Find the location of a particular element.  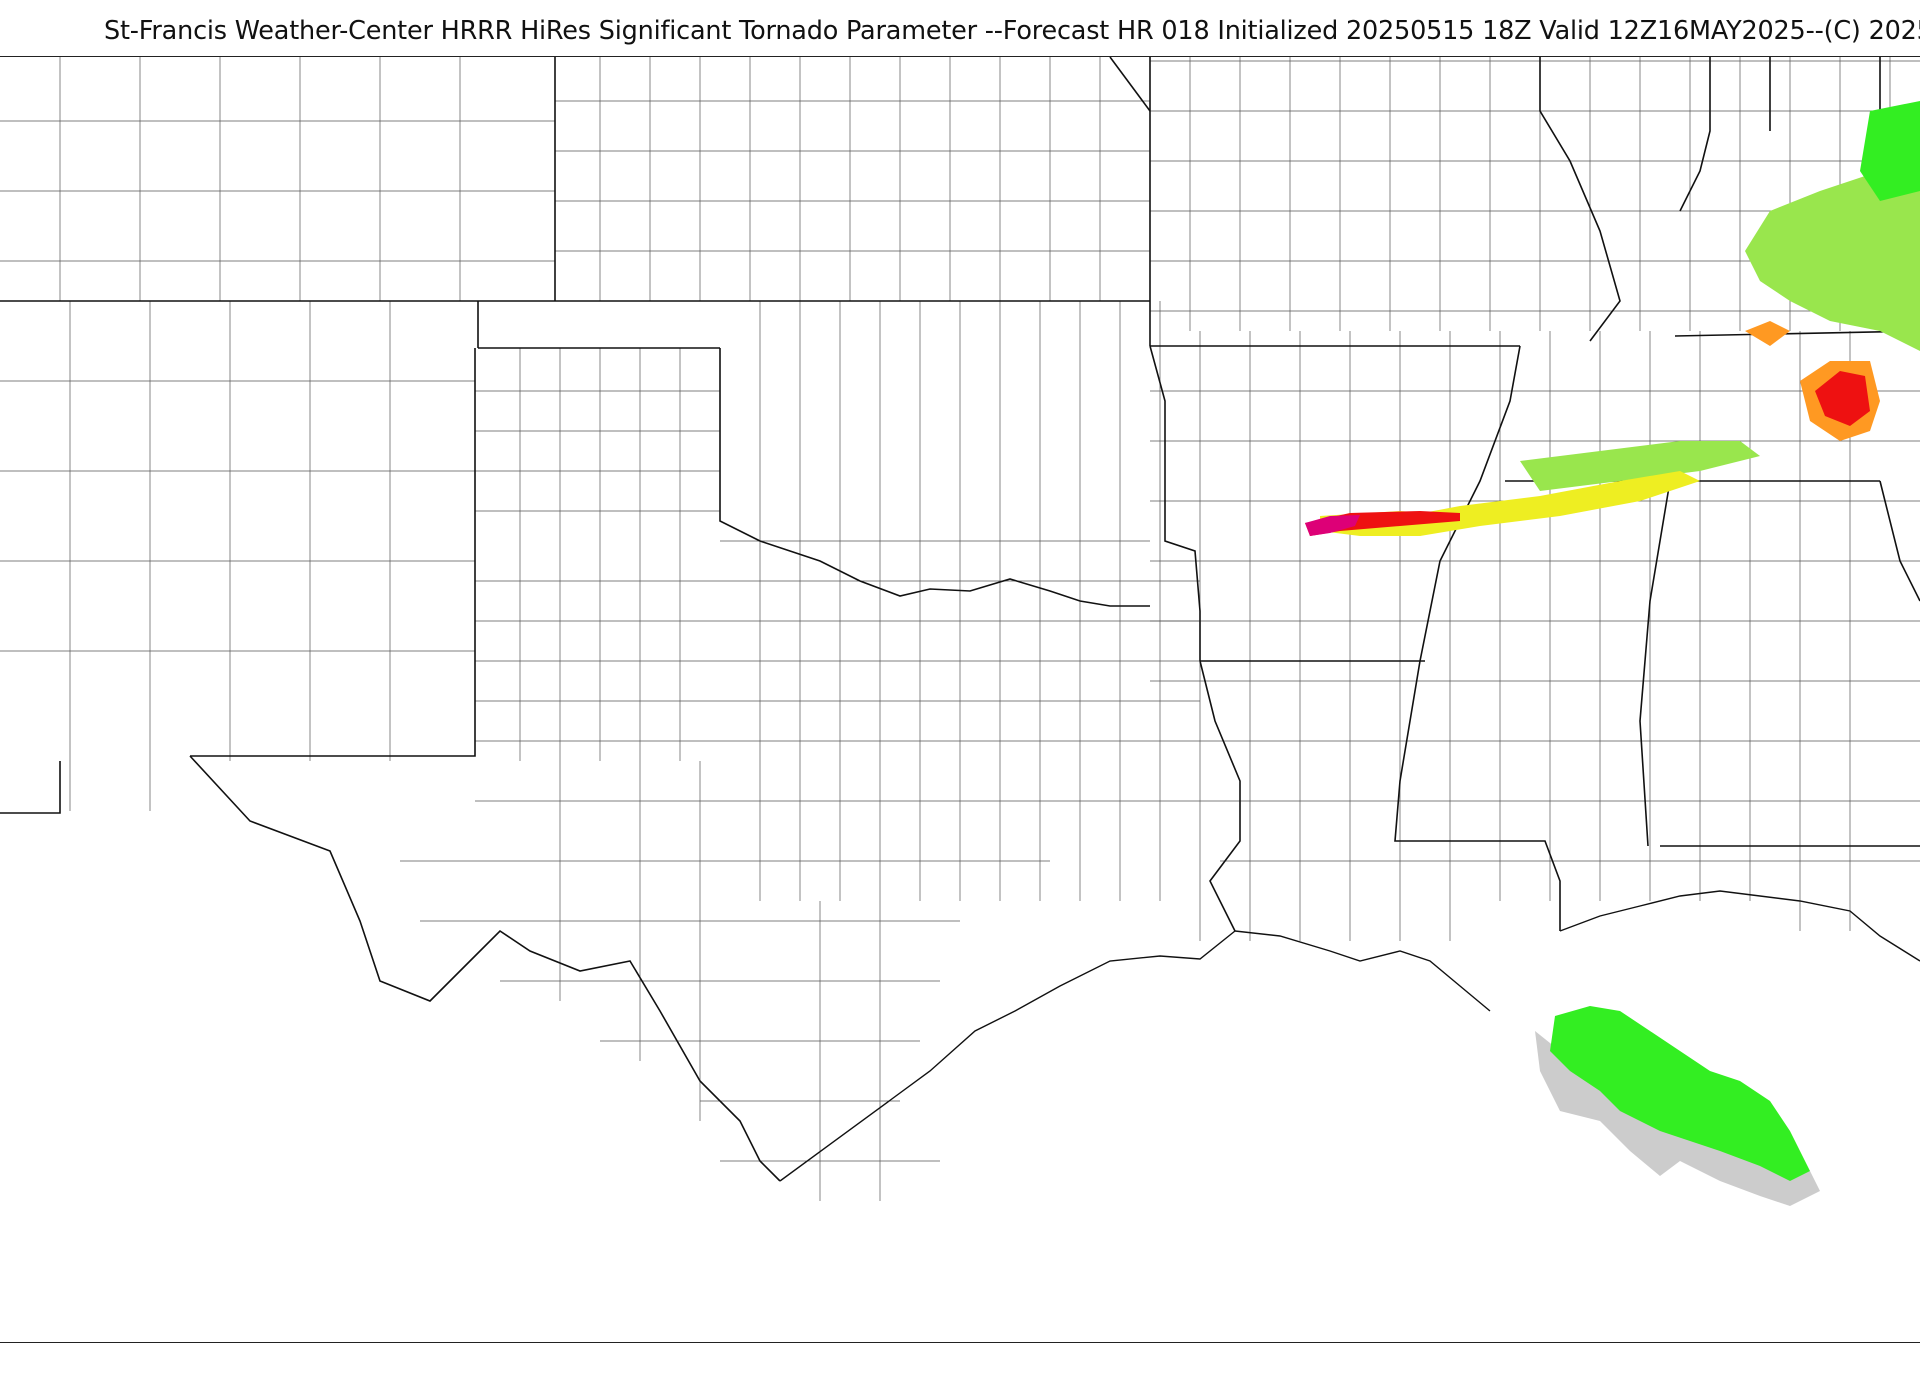

stp-red-northeast is located at coordinates (1842, 398).